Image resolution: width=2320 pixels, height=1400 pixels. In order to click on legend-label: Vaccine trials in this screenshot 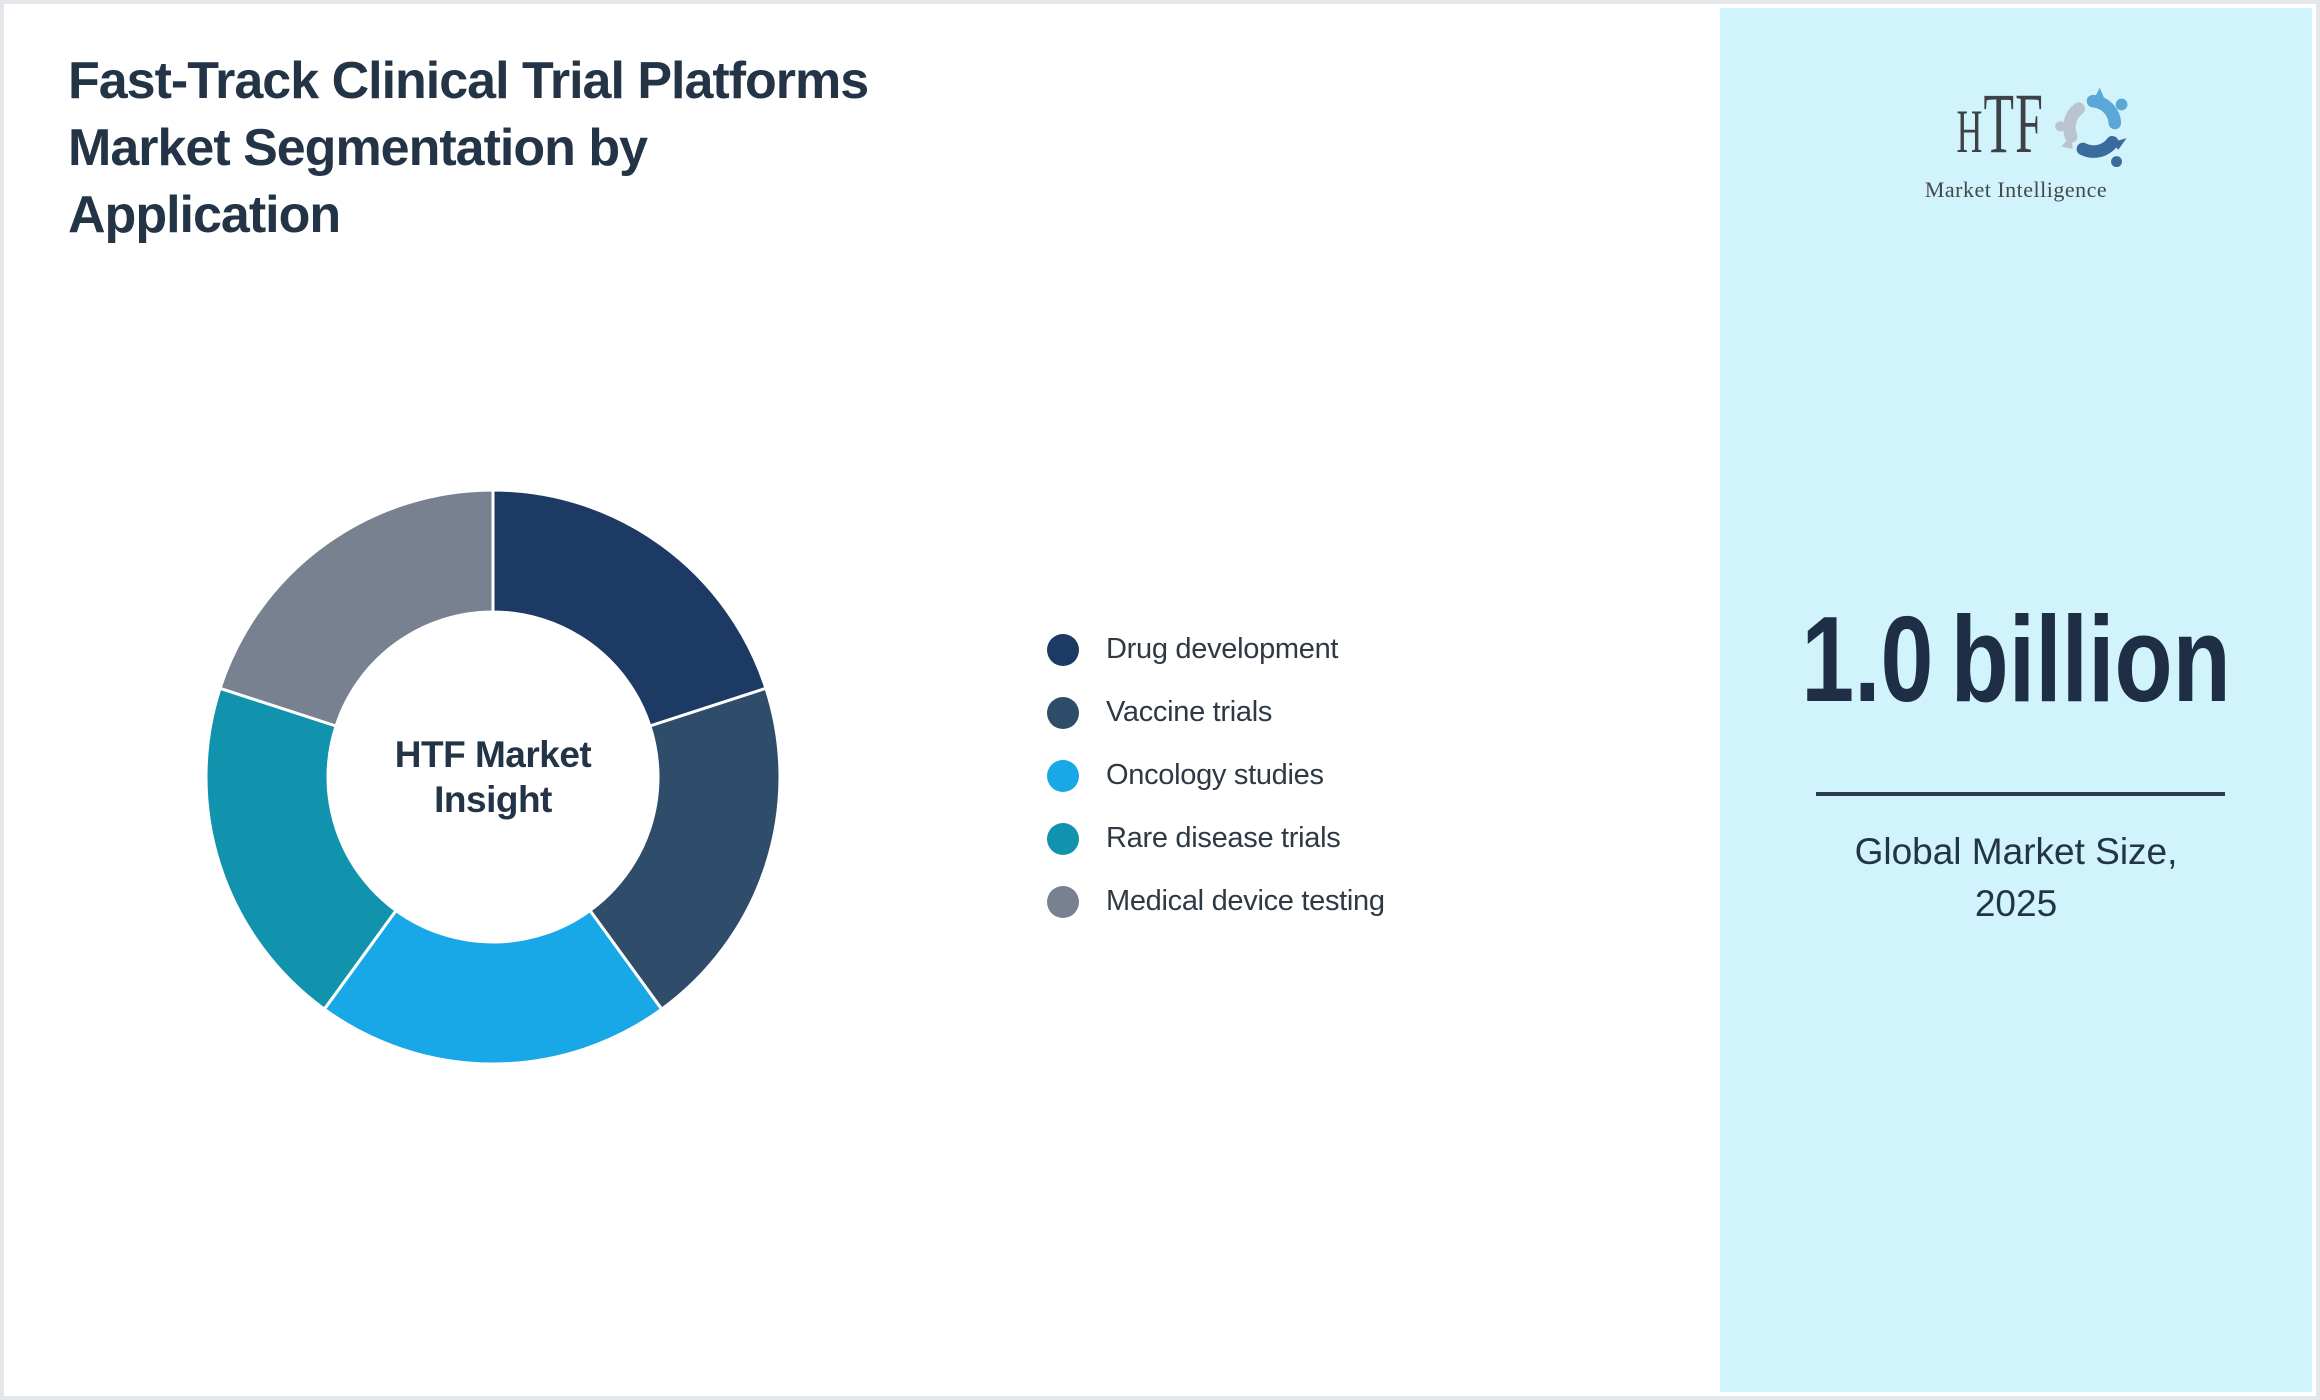, I will do `click(1189, 712)`.